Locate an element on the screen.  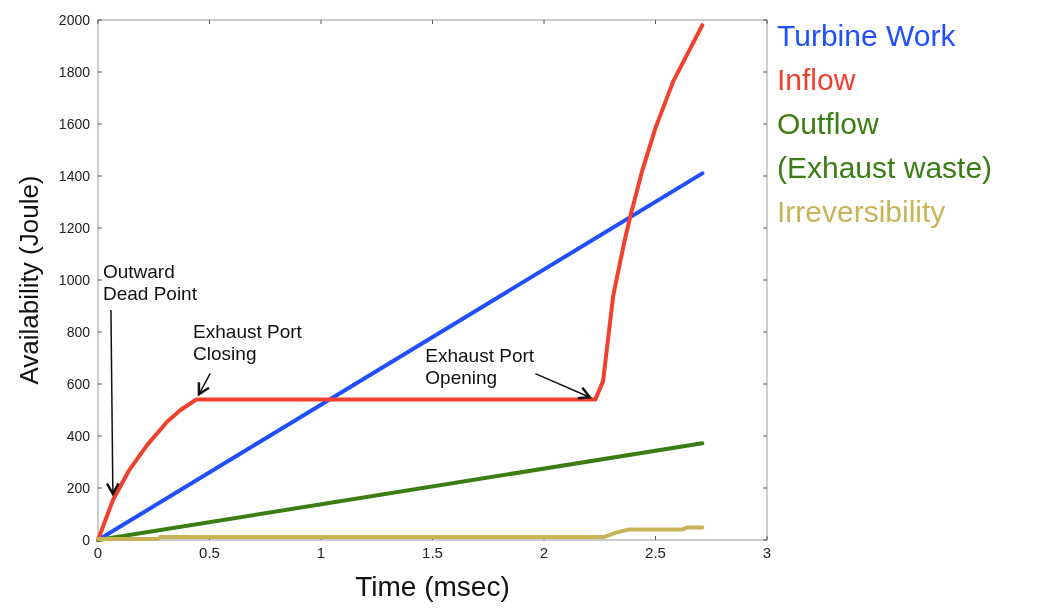
x-tick-label: 0 is located at coordinates (98, 552).